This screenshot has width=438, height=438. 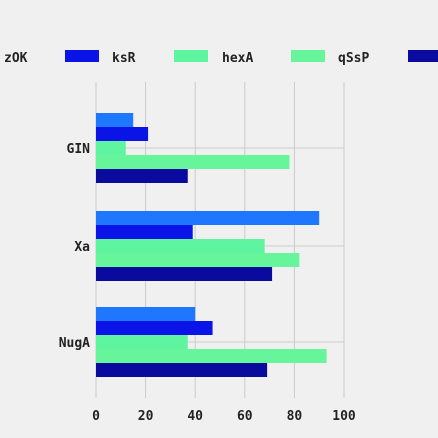 I want to click on x-tick-label-3: 60, so click(x=245, y=416).